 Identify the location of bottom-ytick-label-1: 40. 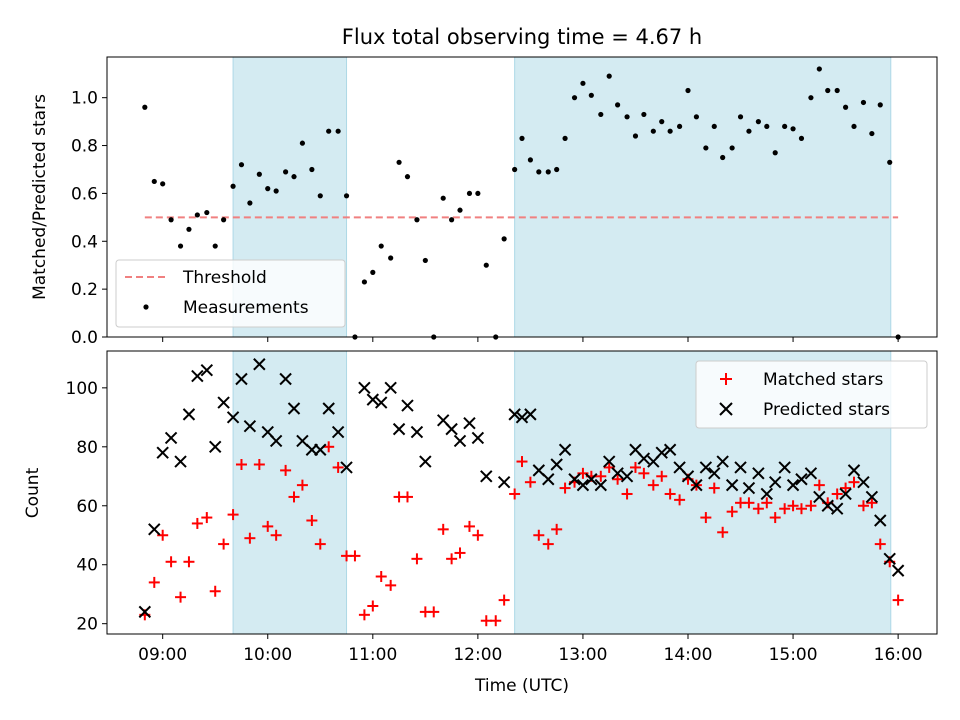
(87, 566).